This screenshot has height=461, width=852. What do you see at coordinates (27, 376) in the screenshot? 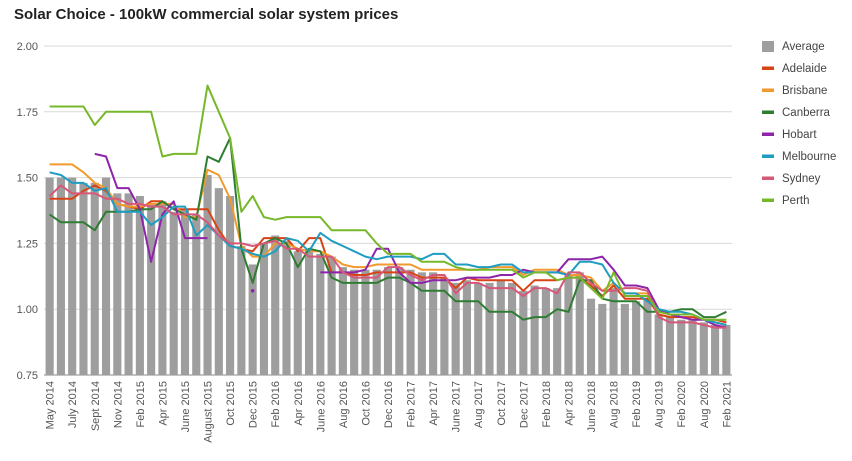
I see `y-tick-label: 0.75` at bounding box center [27, 376].